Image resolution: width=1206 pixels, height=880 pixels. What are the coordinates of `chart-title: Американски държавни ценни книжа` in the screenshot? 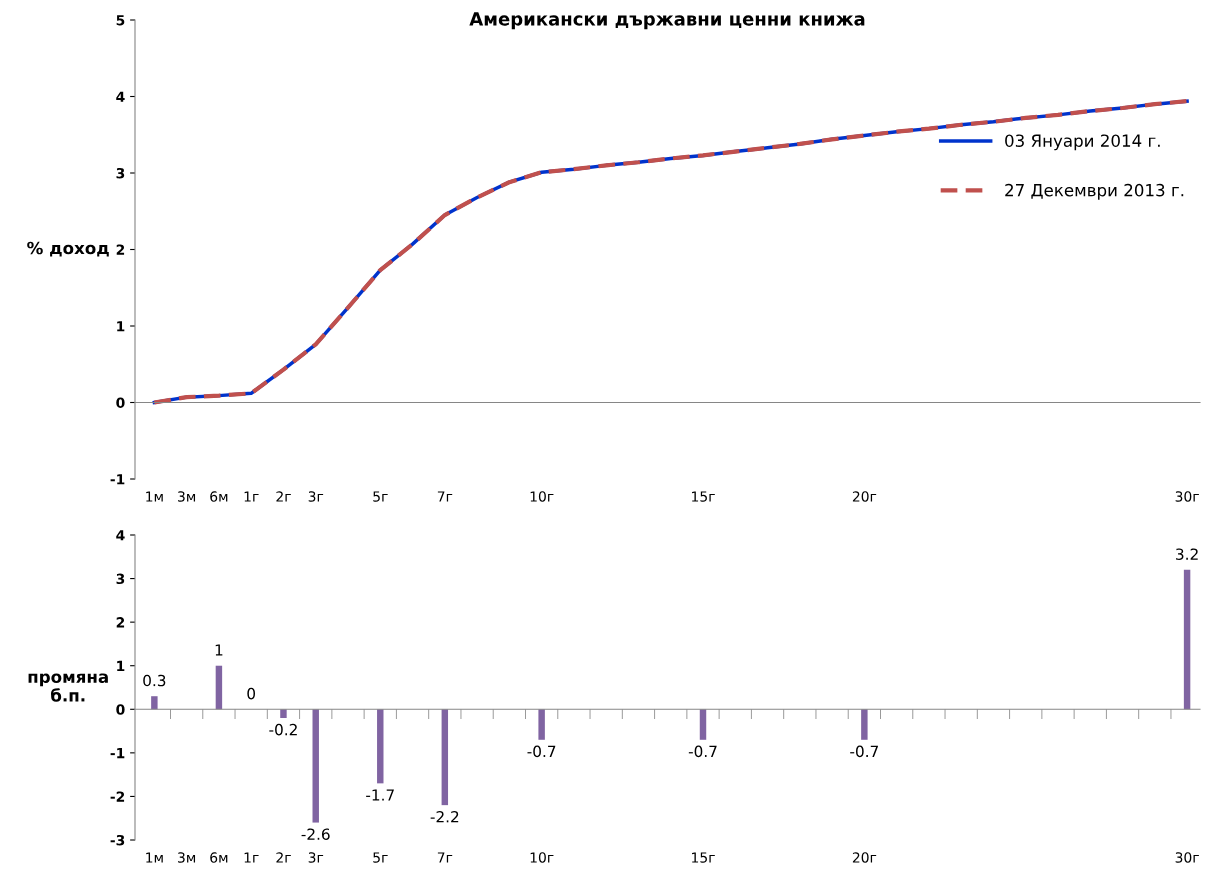 It's located at (667, 21).